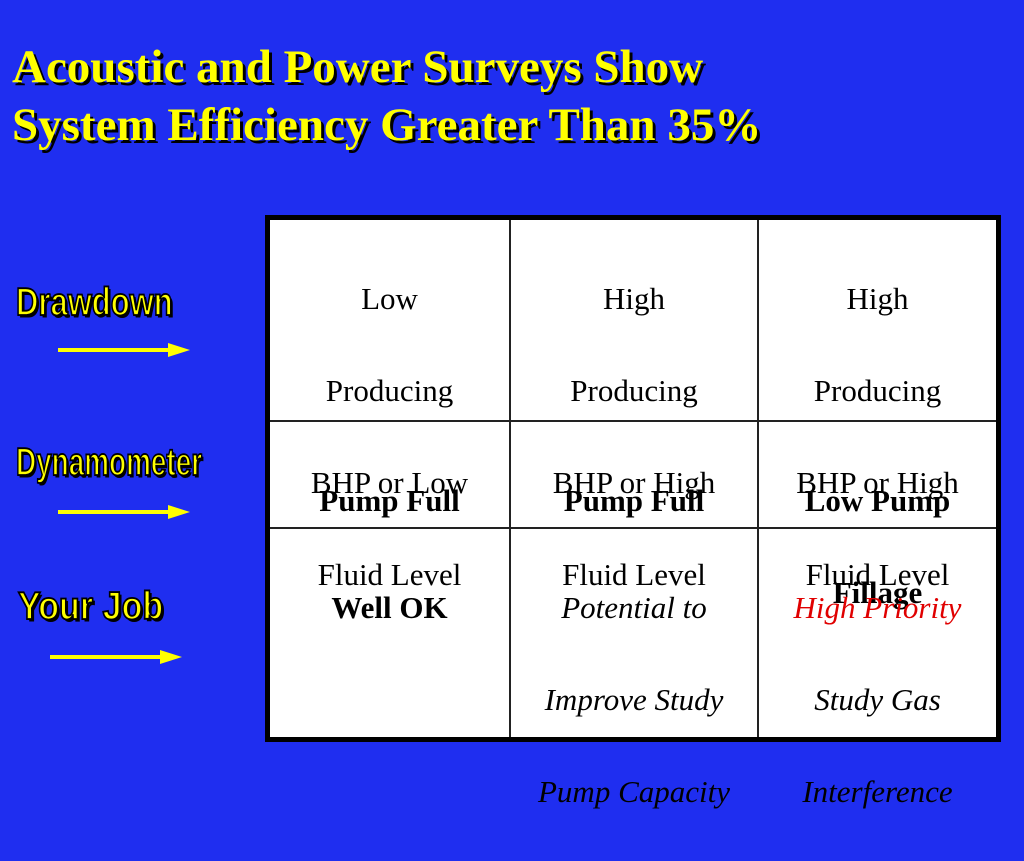 The height and width of the screenshot is (861, 1024). Describe the element at coordinates (635, 669) in the screenshot. I see `cell-job-potential: Potential to Improve Study Pump Capacity` at that location.